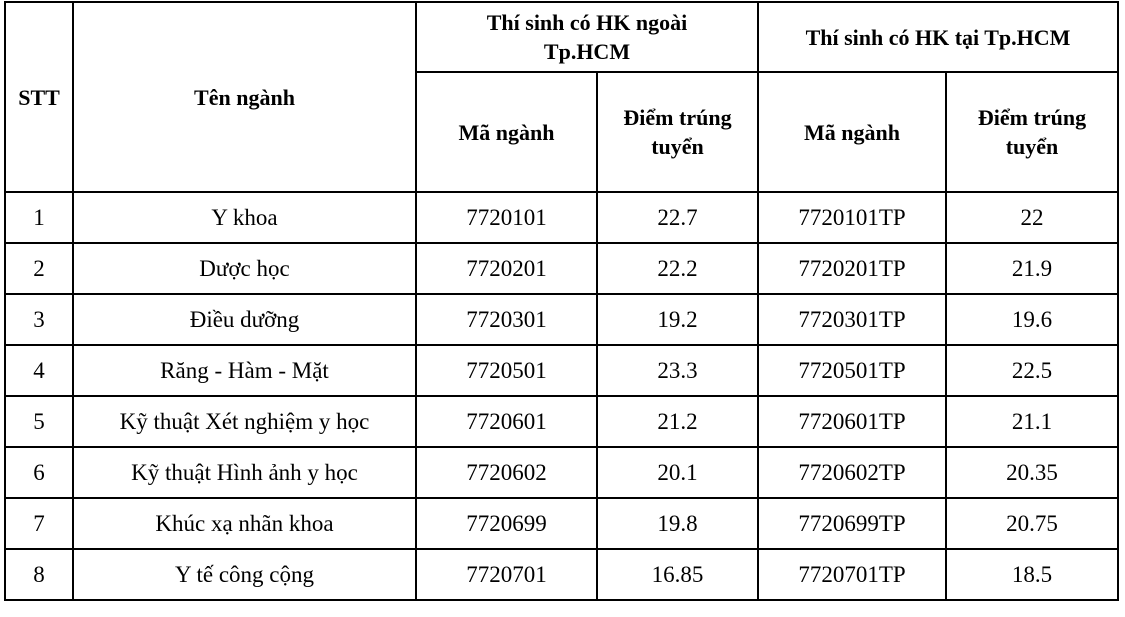 The image size is (1125, 617). Describe the element at coordinates (677, 574) in the screenshot. I see `score-outside-cell: 16.85` at that location.